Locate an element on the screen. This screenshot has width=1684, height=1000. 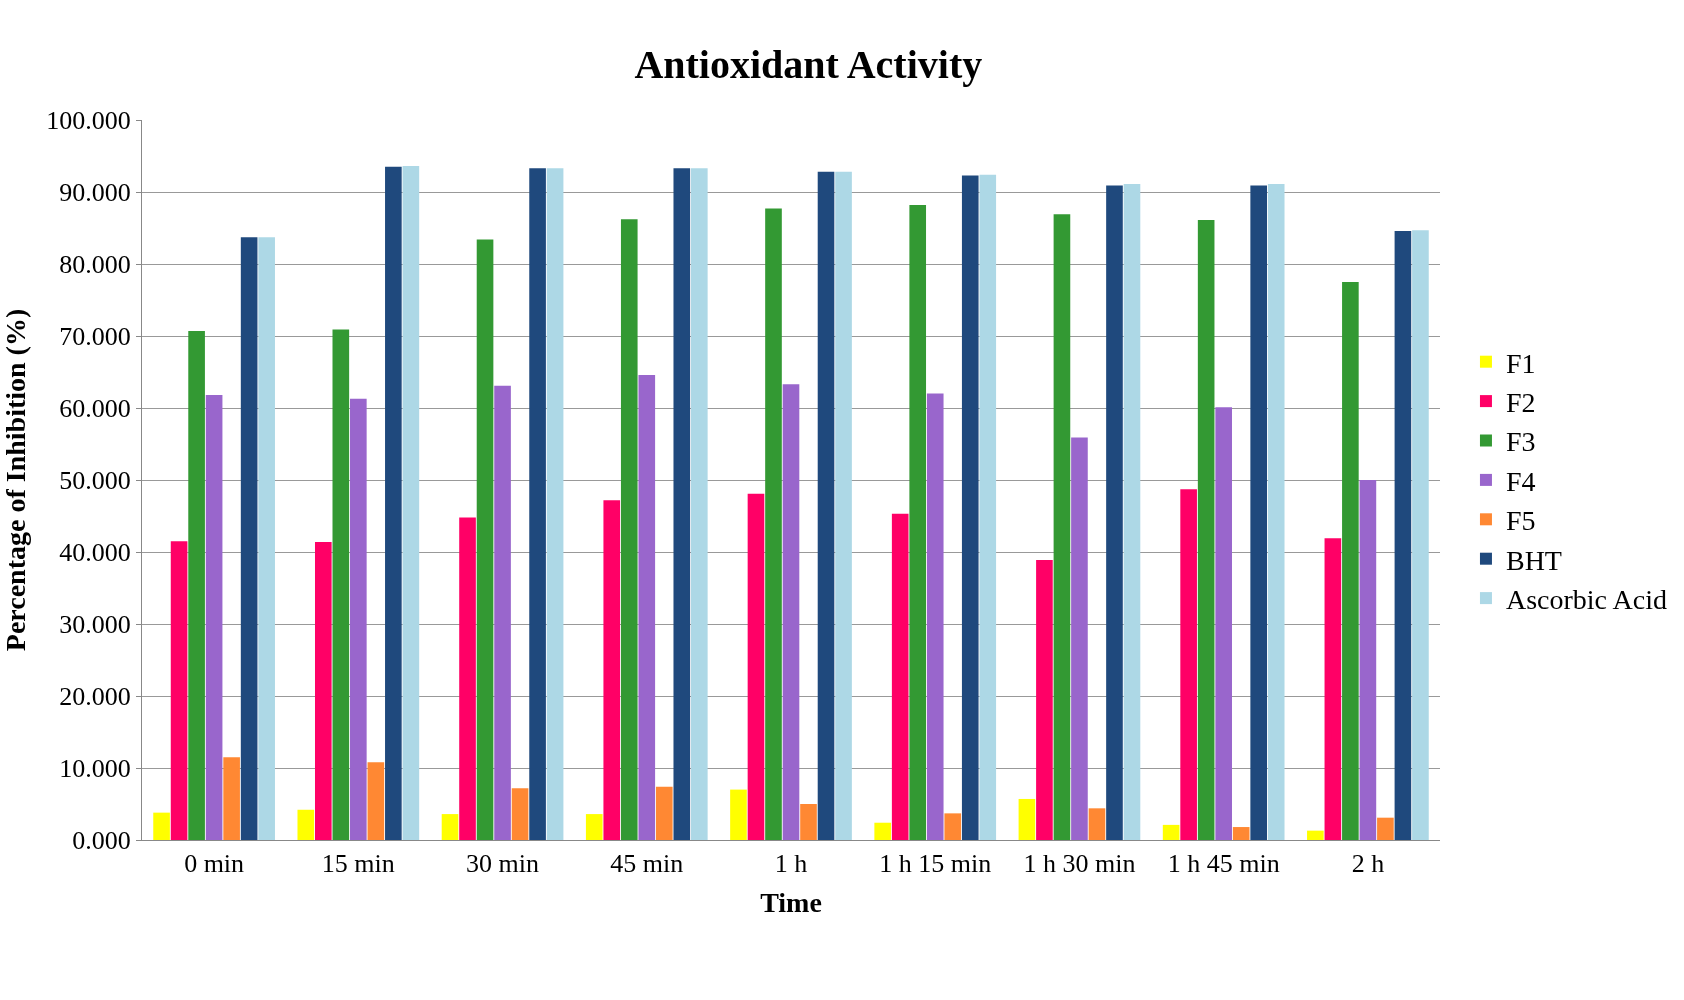
legend-label: F2 is located at coordinates (1520, 403).